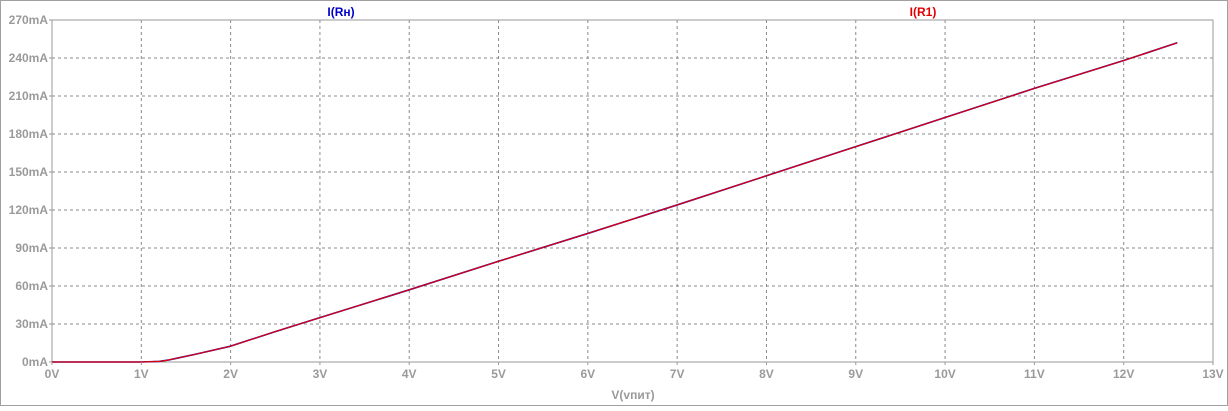 The image size is (1228, 411). What do you see at coordinates (409, 374) in the screenshot?
I see `x-tick-label: 4V` at bounding box center [409, 374].